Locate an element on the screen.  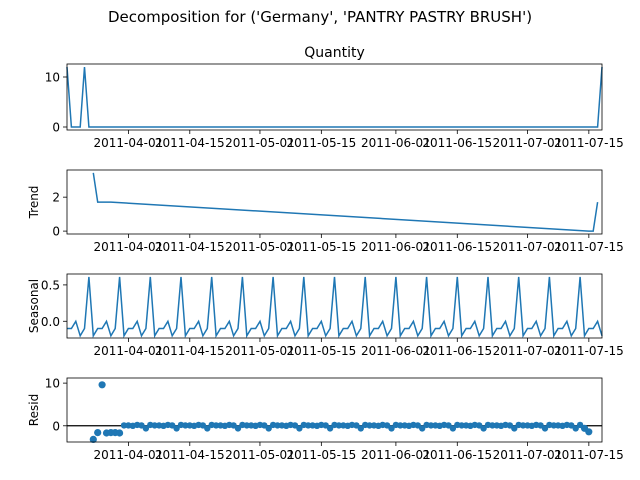
panel-title: Quantity is located at coordinates (334, 53).